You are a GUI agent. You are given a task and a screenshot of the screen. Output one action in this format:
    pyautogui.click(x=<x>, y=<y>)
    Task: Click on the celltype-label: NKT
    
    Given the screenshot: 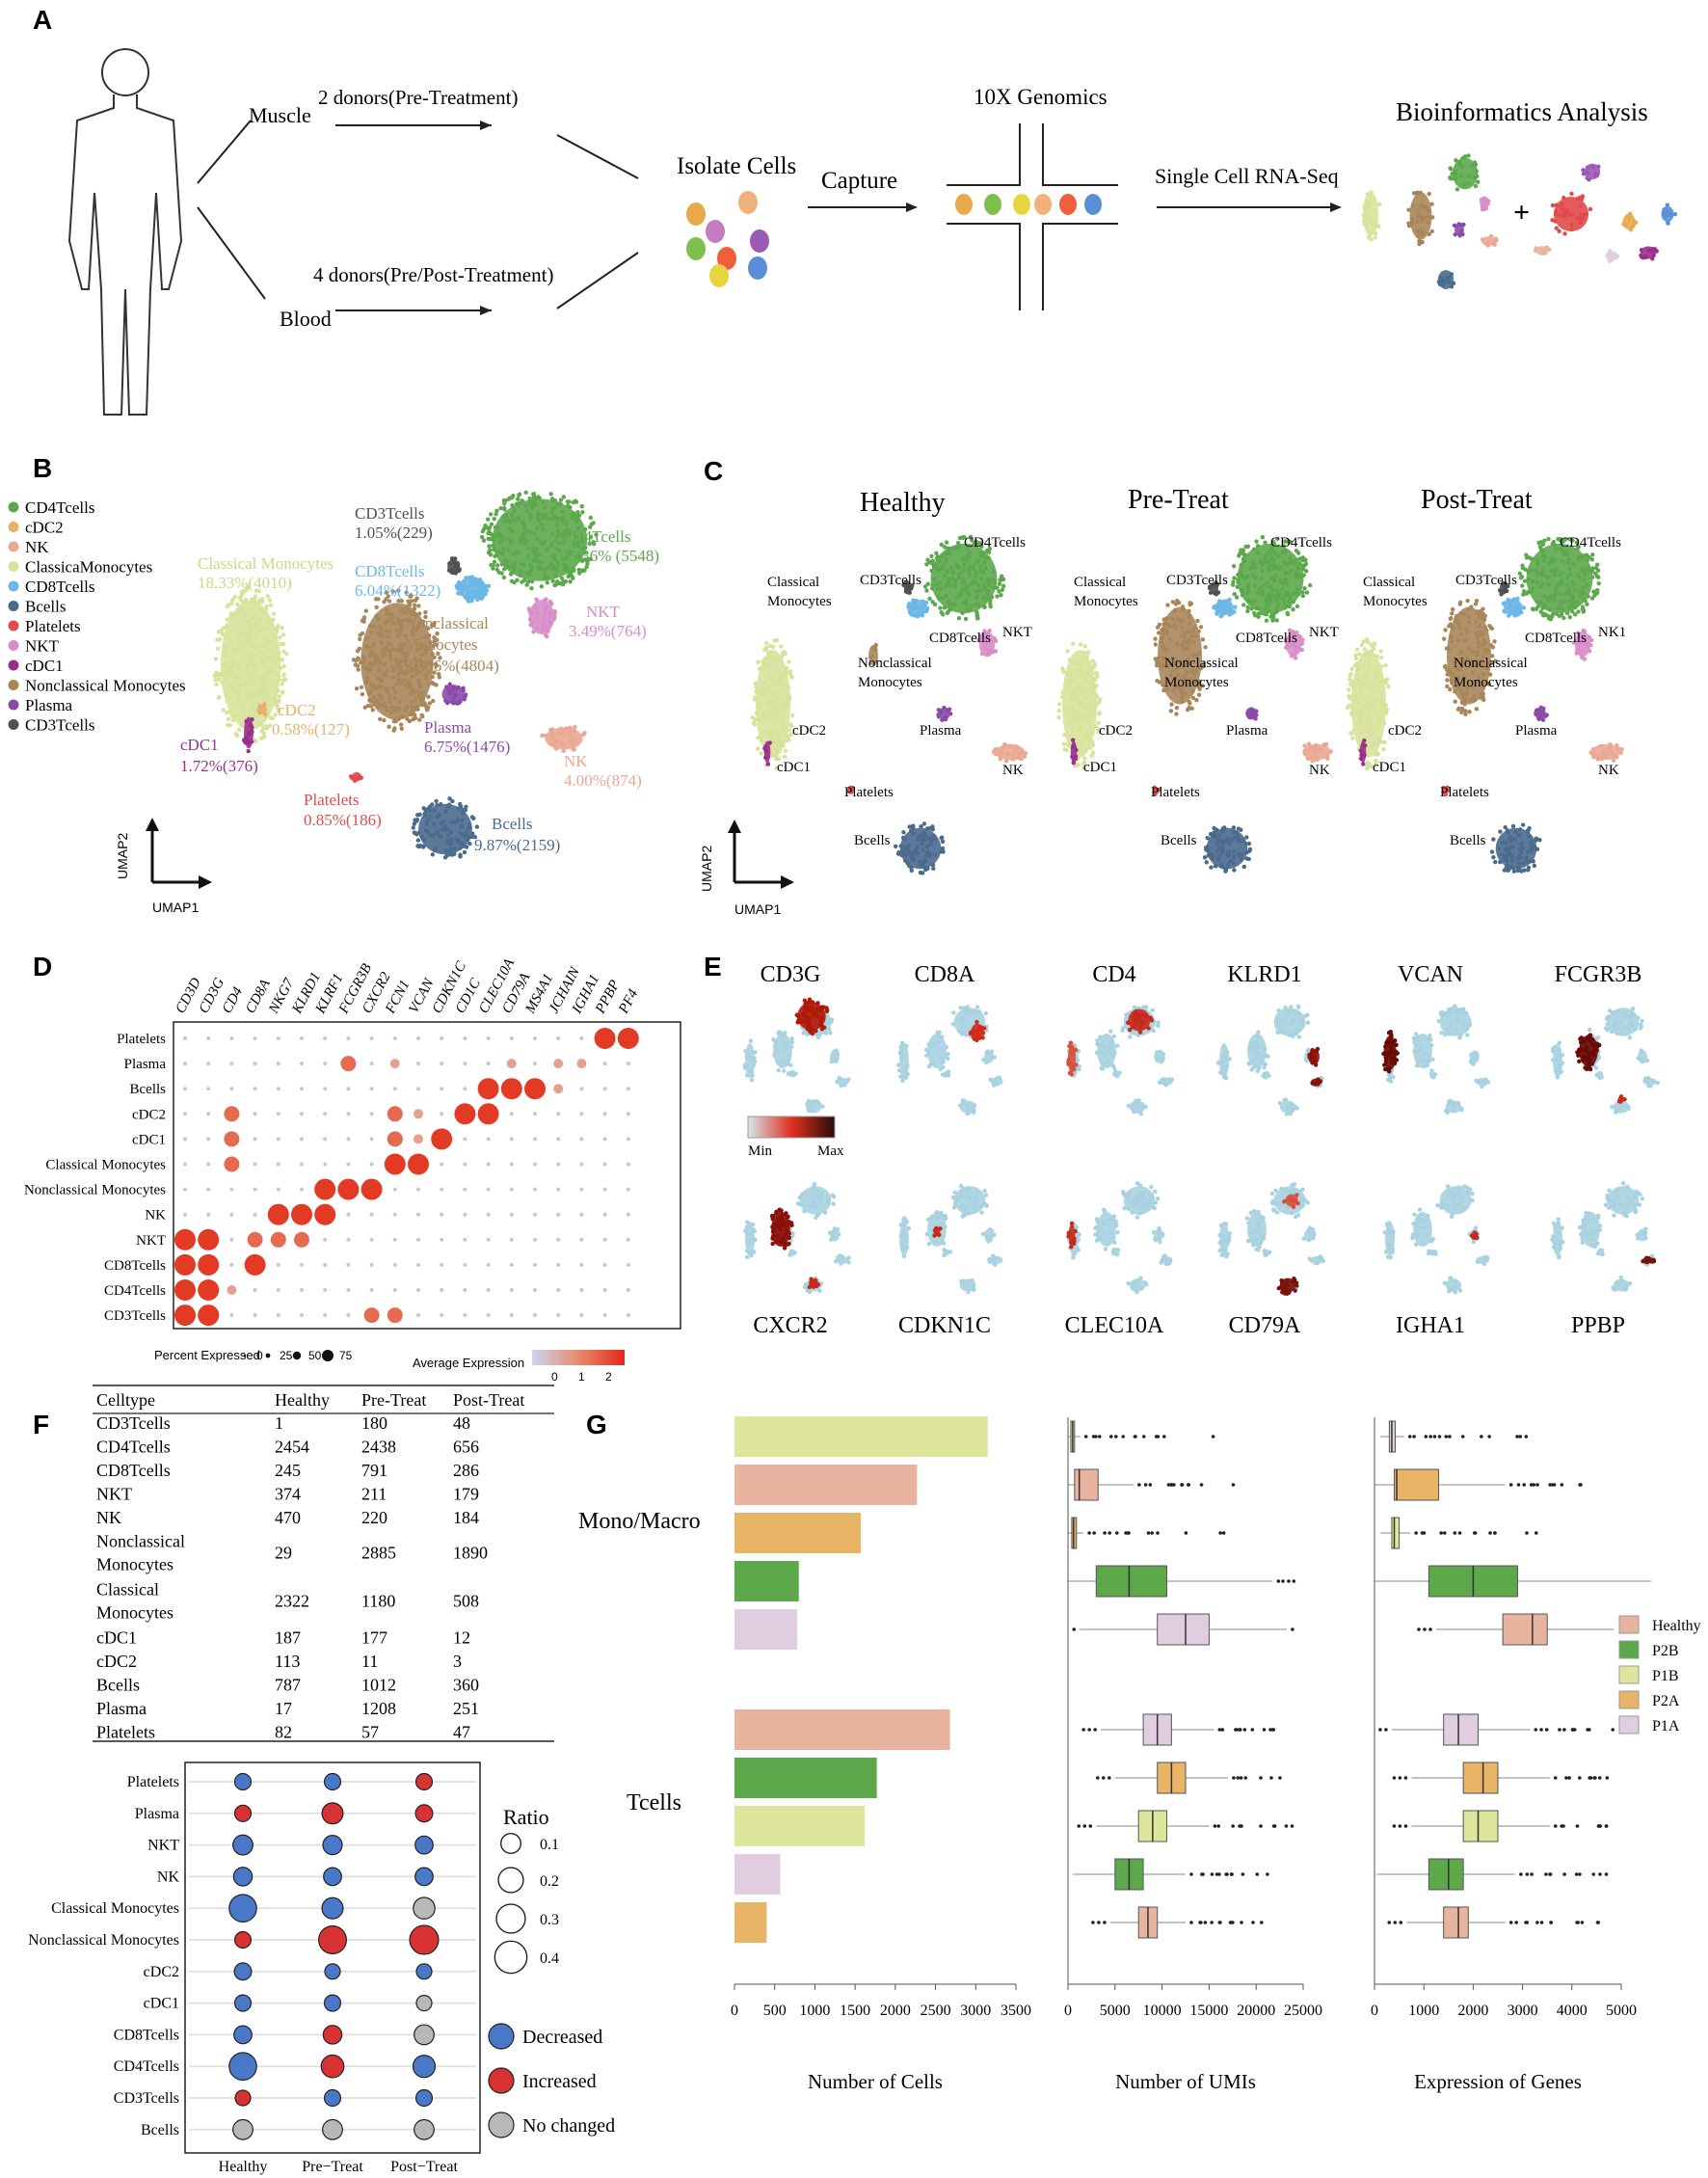 What is the action you would take?
    pyautogui.click(x=151, y=1241)
    